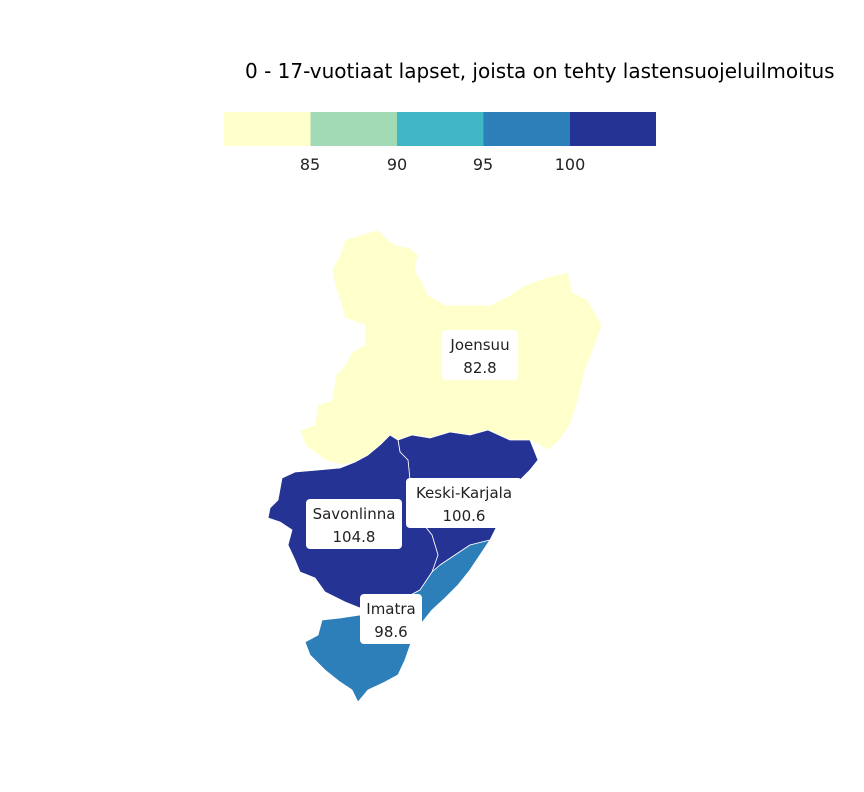 Image resolution: width=864 pixels, height=792 pixels. Describe the element at coordinates (464, 493) in the screenshot. I see `region-name: Keski-Karjala` at that location.